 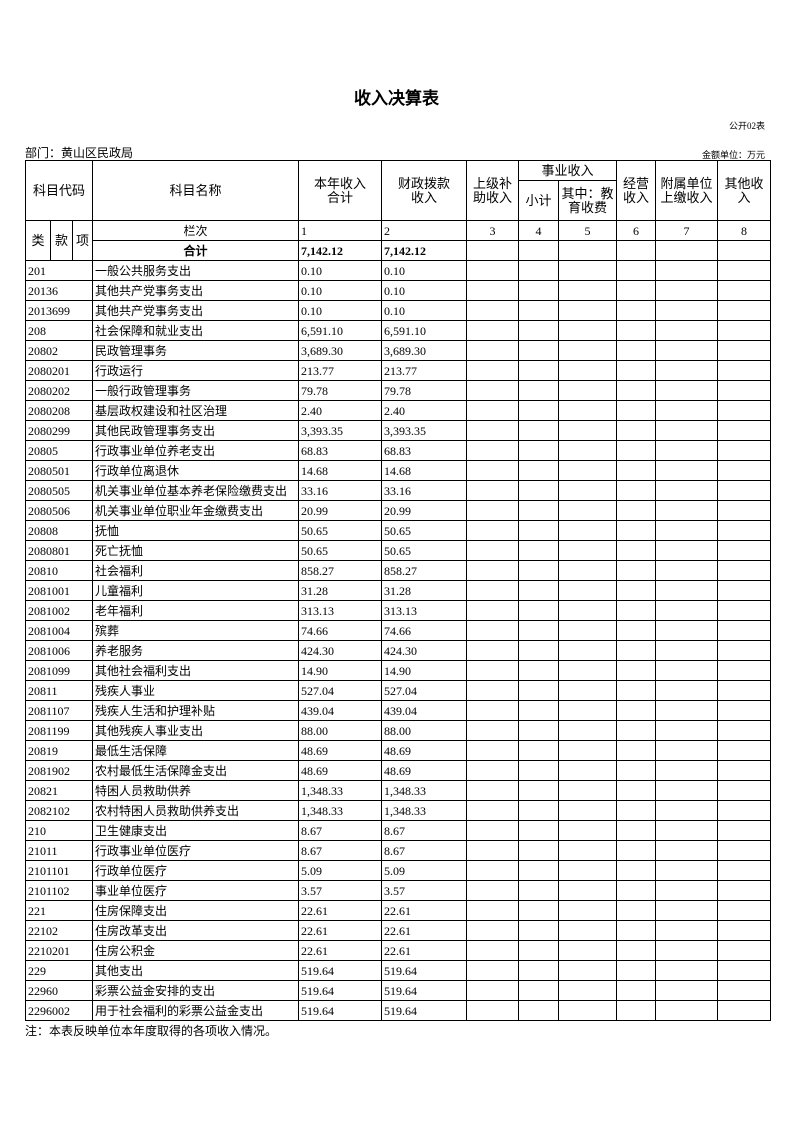 I want to click on column-number: 5, so click(x=588, y=230).